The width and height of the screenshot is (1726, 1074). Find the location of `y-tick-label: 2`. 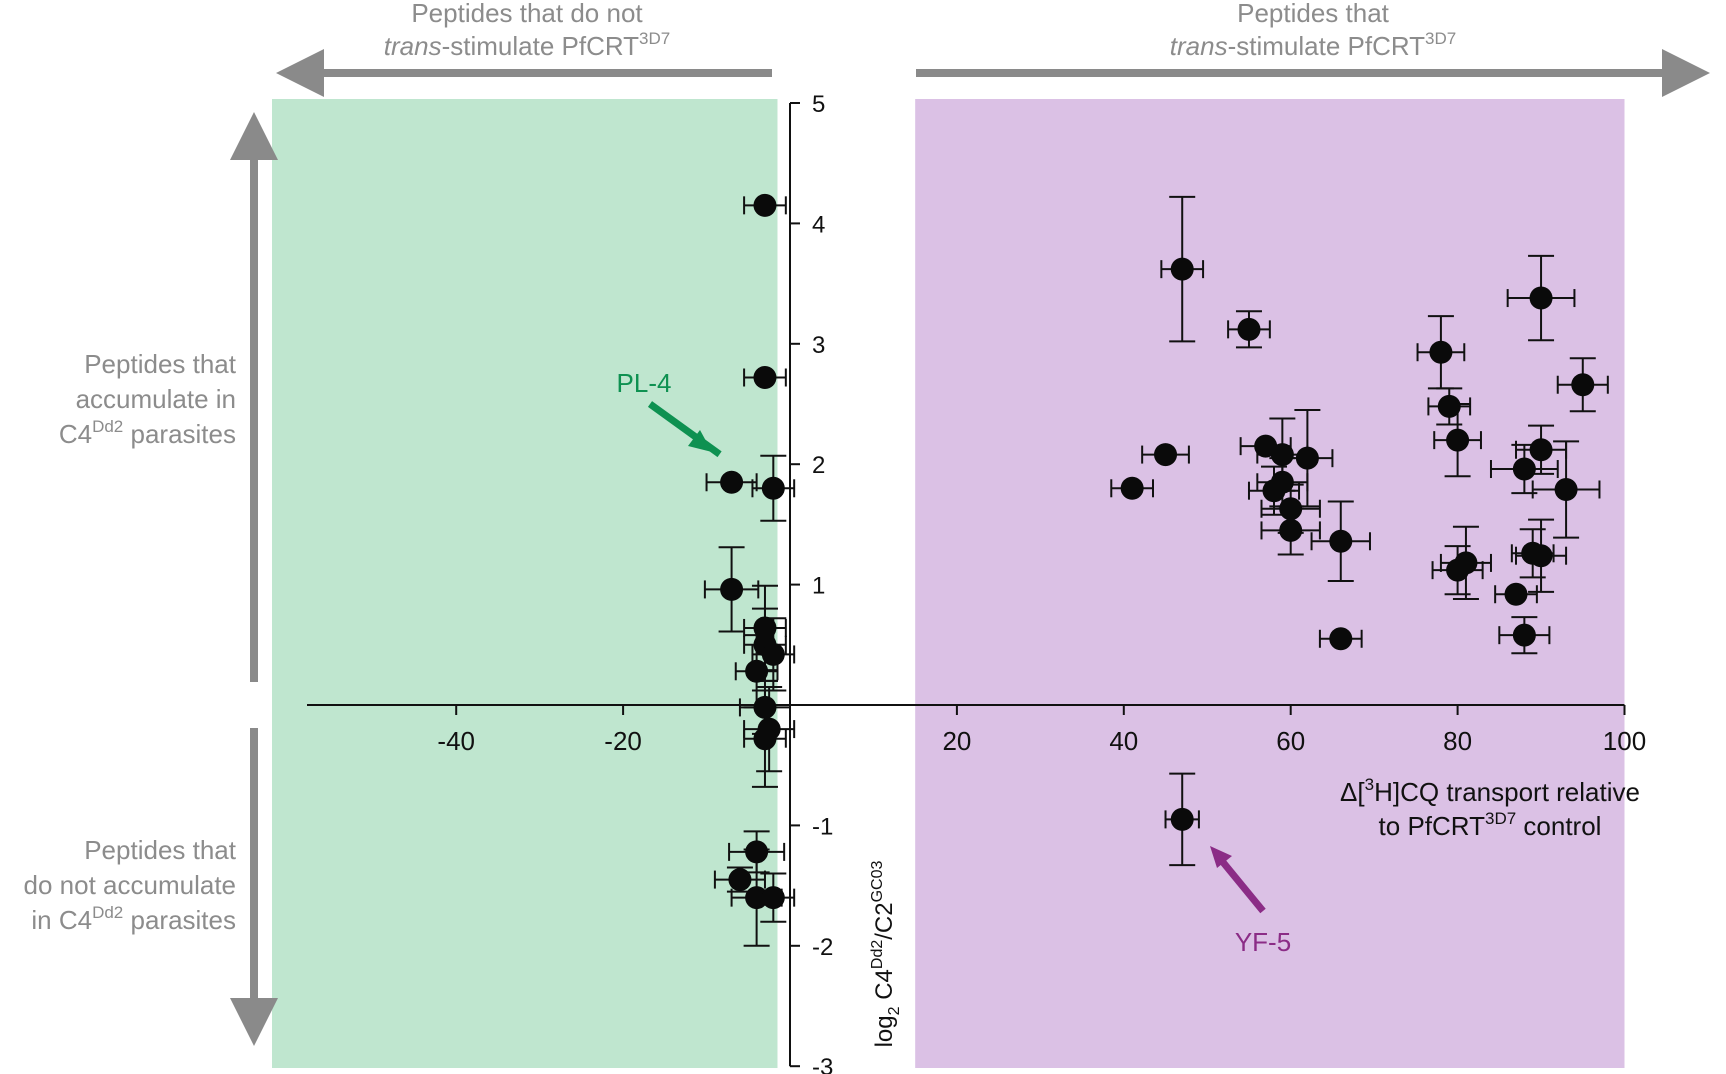

y-tick-label: 2 is located at coordinates (818, 465).